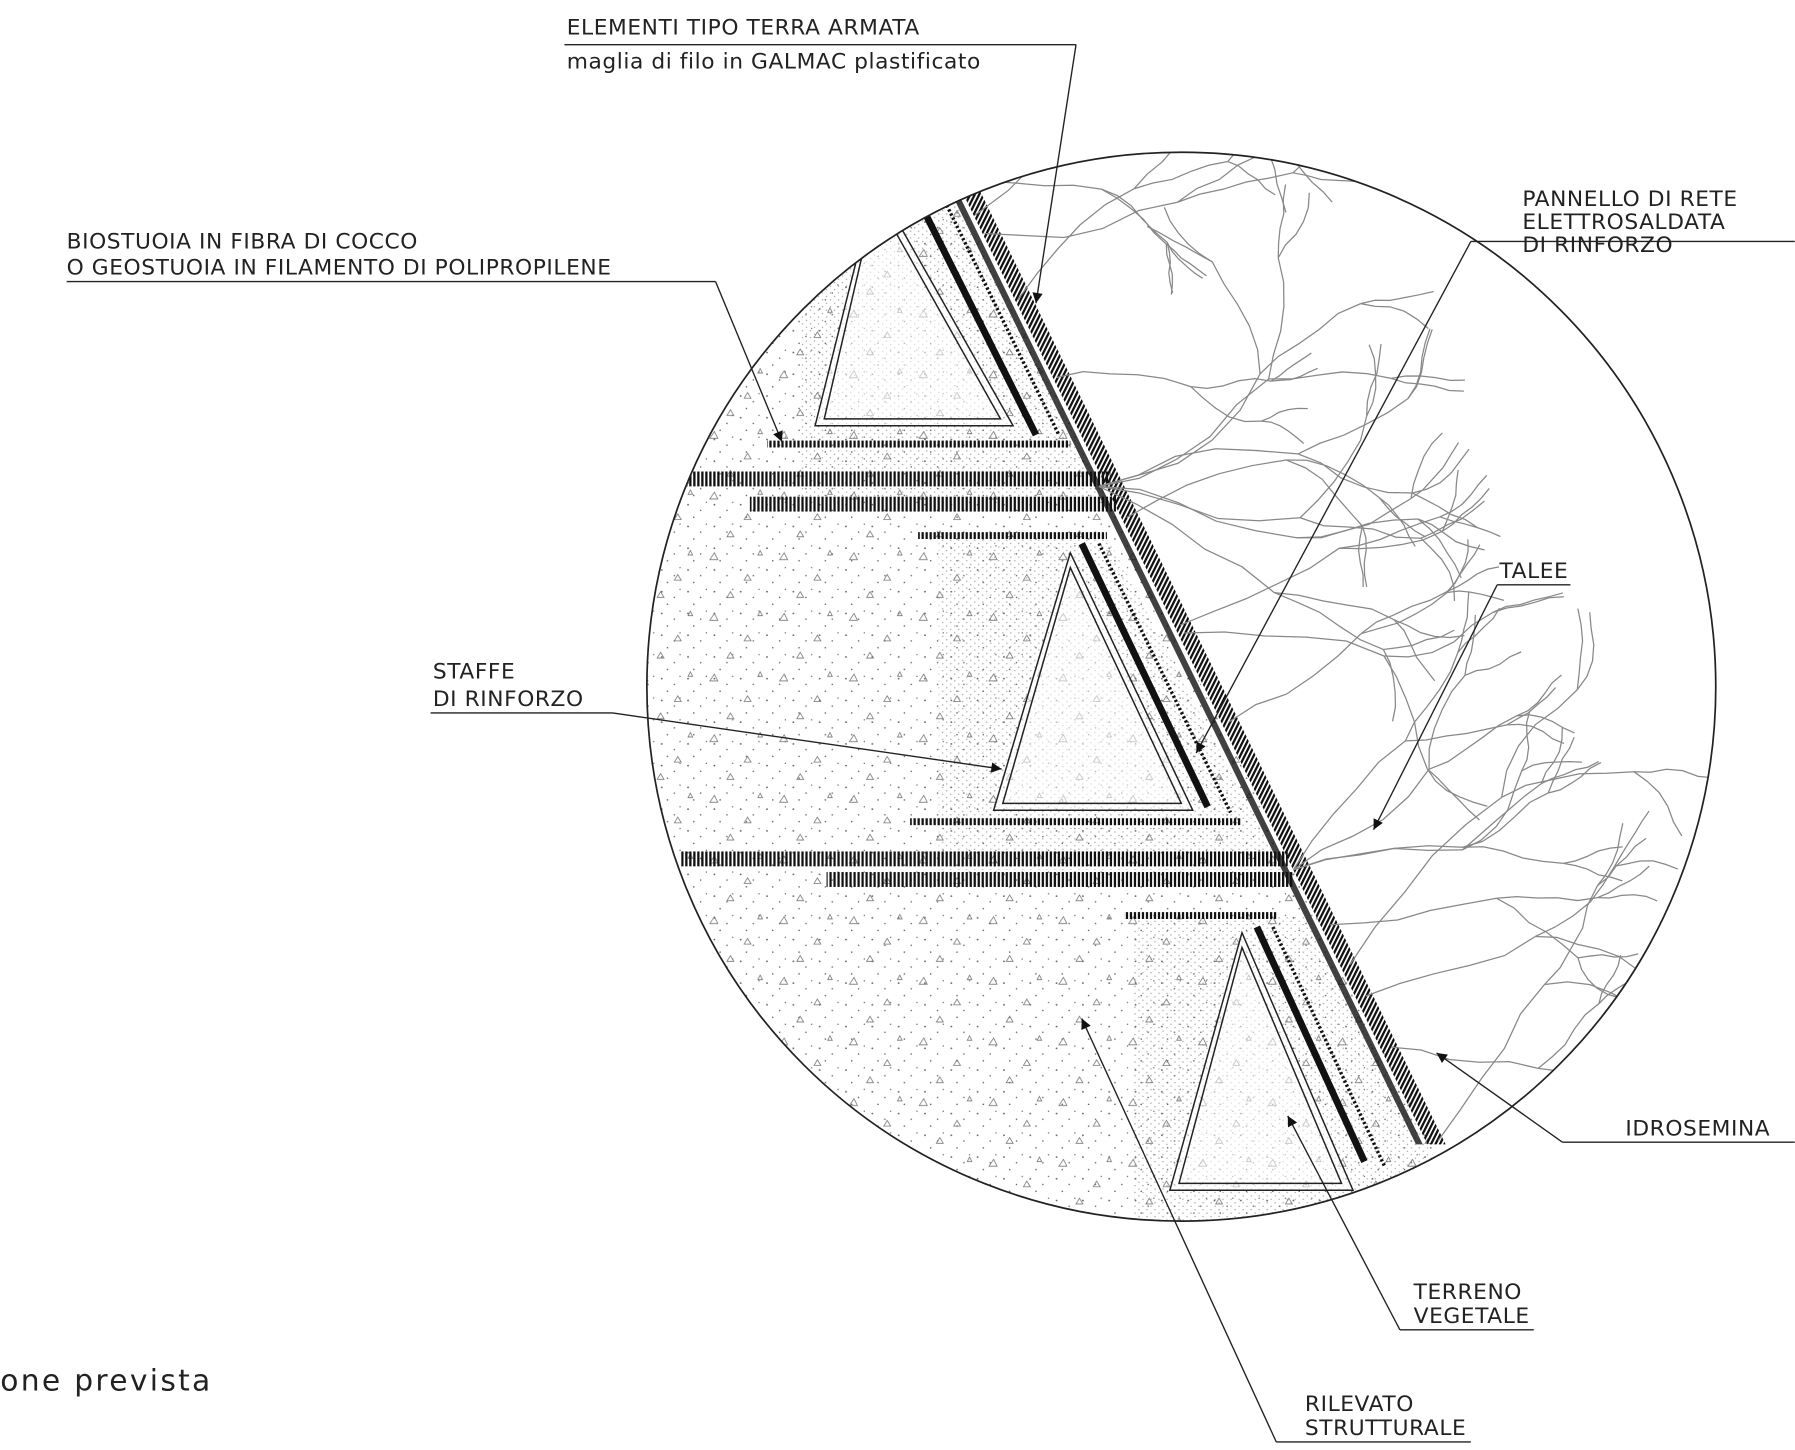 The height and width of the screenshot is (1450, 1795). I want to click on label: BIOSTUOIA IN FIBRA DI COCCO, so click(242, 241).